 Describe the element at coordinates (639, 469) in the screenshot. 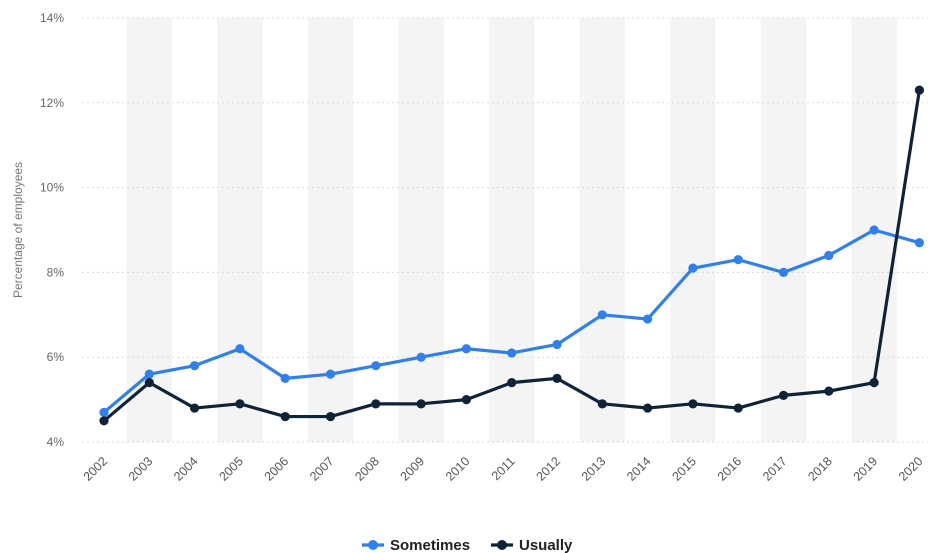

I see `x-tick-label: 2014` at that location.